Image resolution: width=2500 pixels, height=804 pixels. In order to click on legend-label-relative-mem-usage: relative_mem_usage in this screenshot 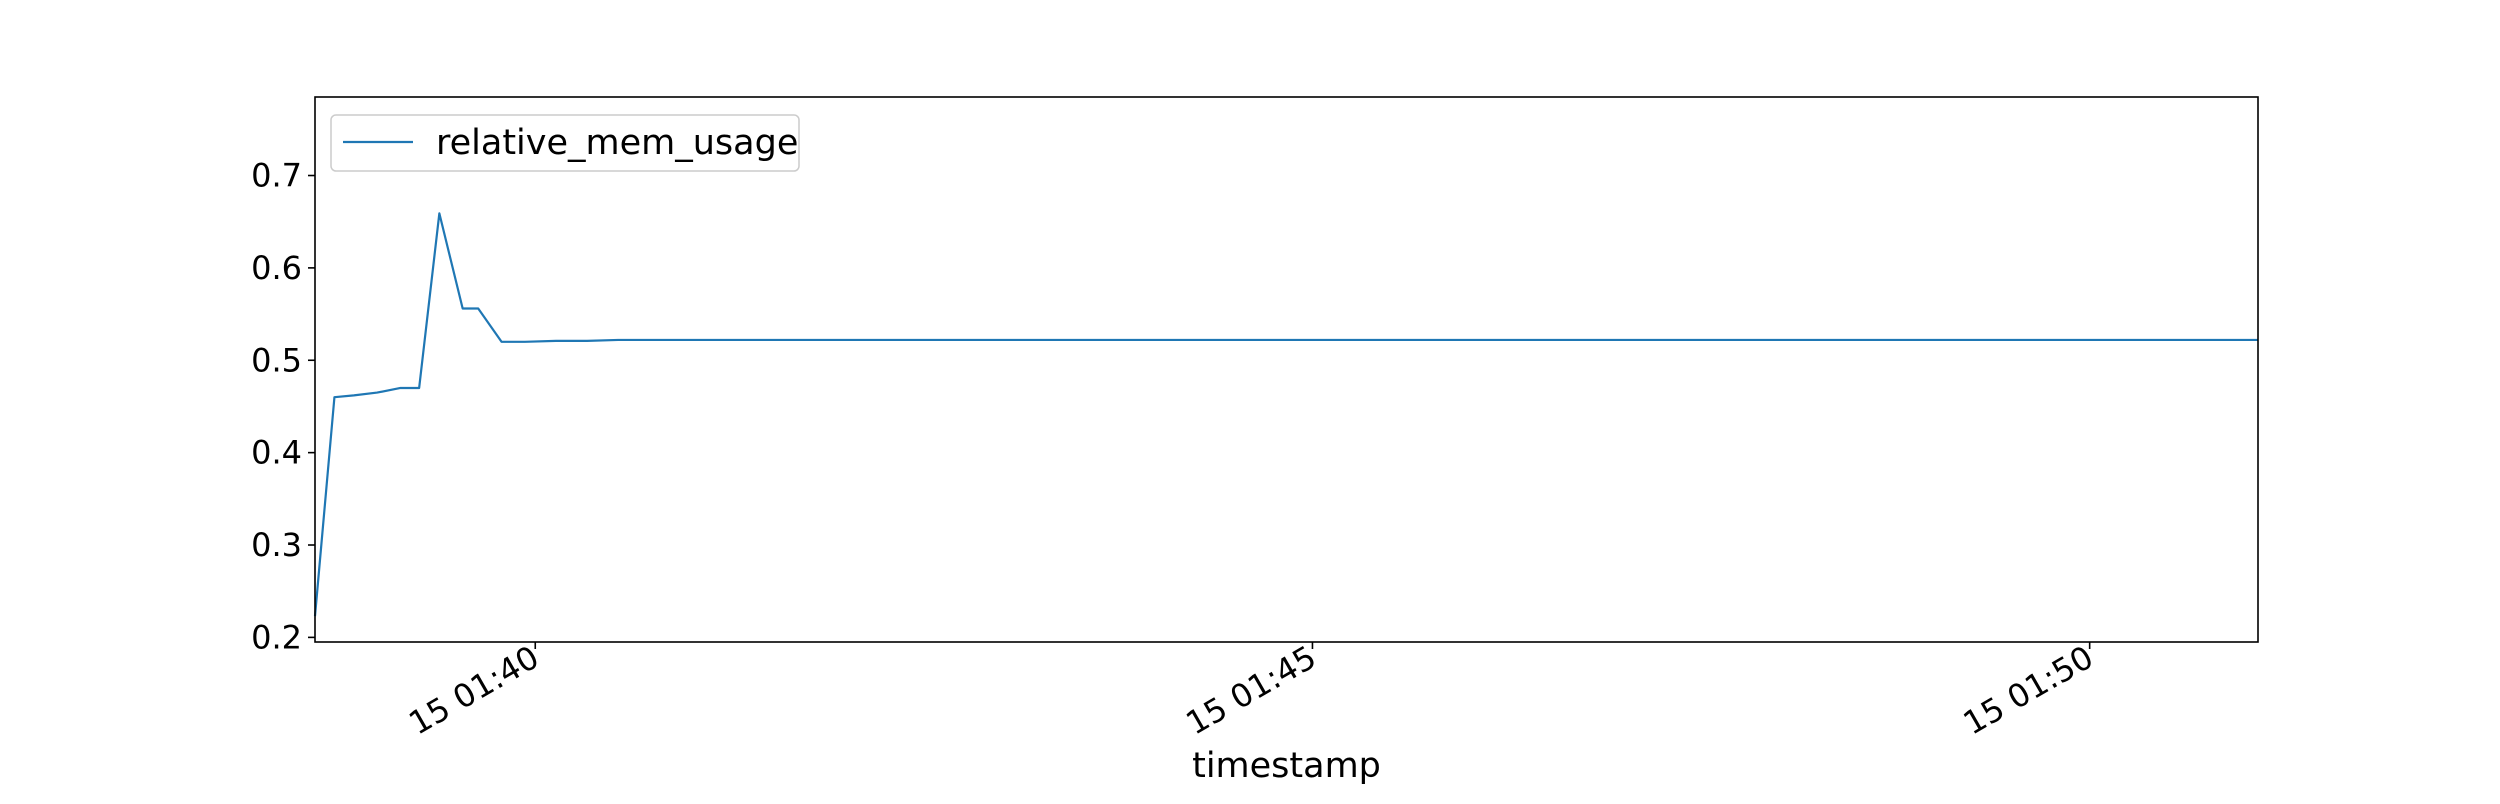, I will do `click(617, 143)`.